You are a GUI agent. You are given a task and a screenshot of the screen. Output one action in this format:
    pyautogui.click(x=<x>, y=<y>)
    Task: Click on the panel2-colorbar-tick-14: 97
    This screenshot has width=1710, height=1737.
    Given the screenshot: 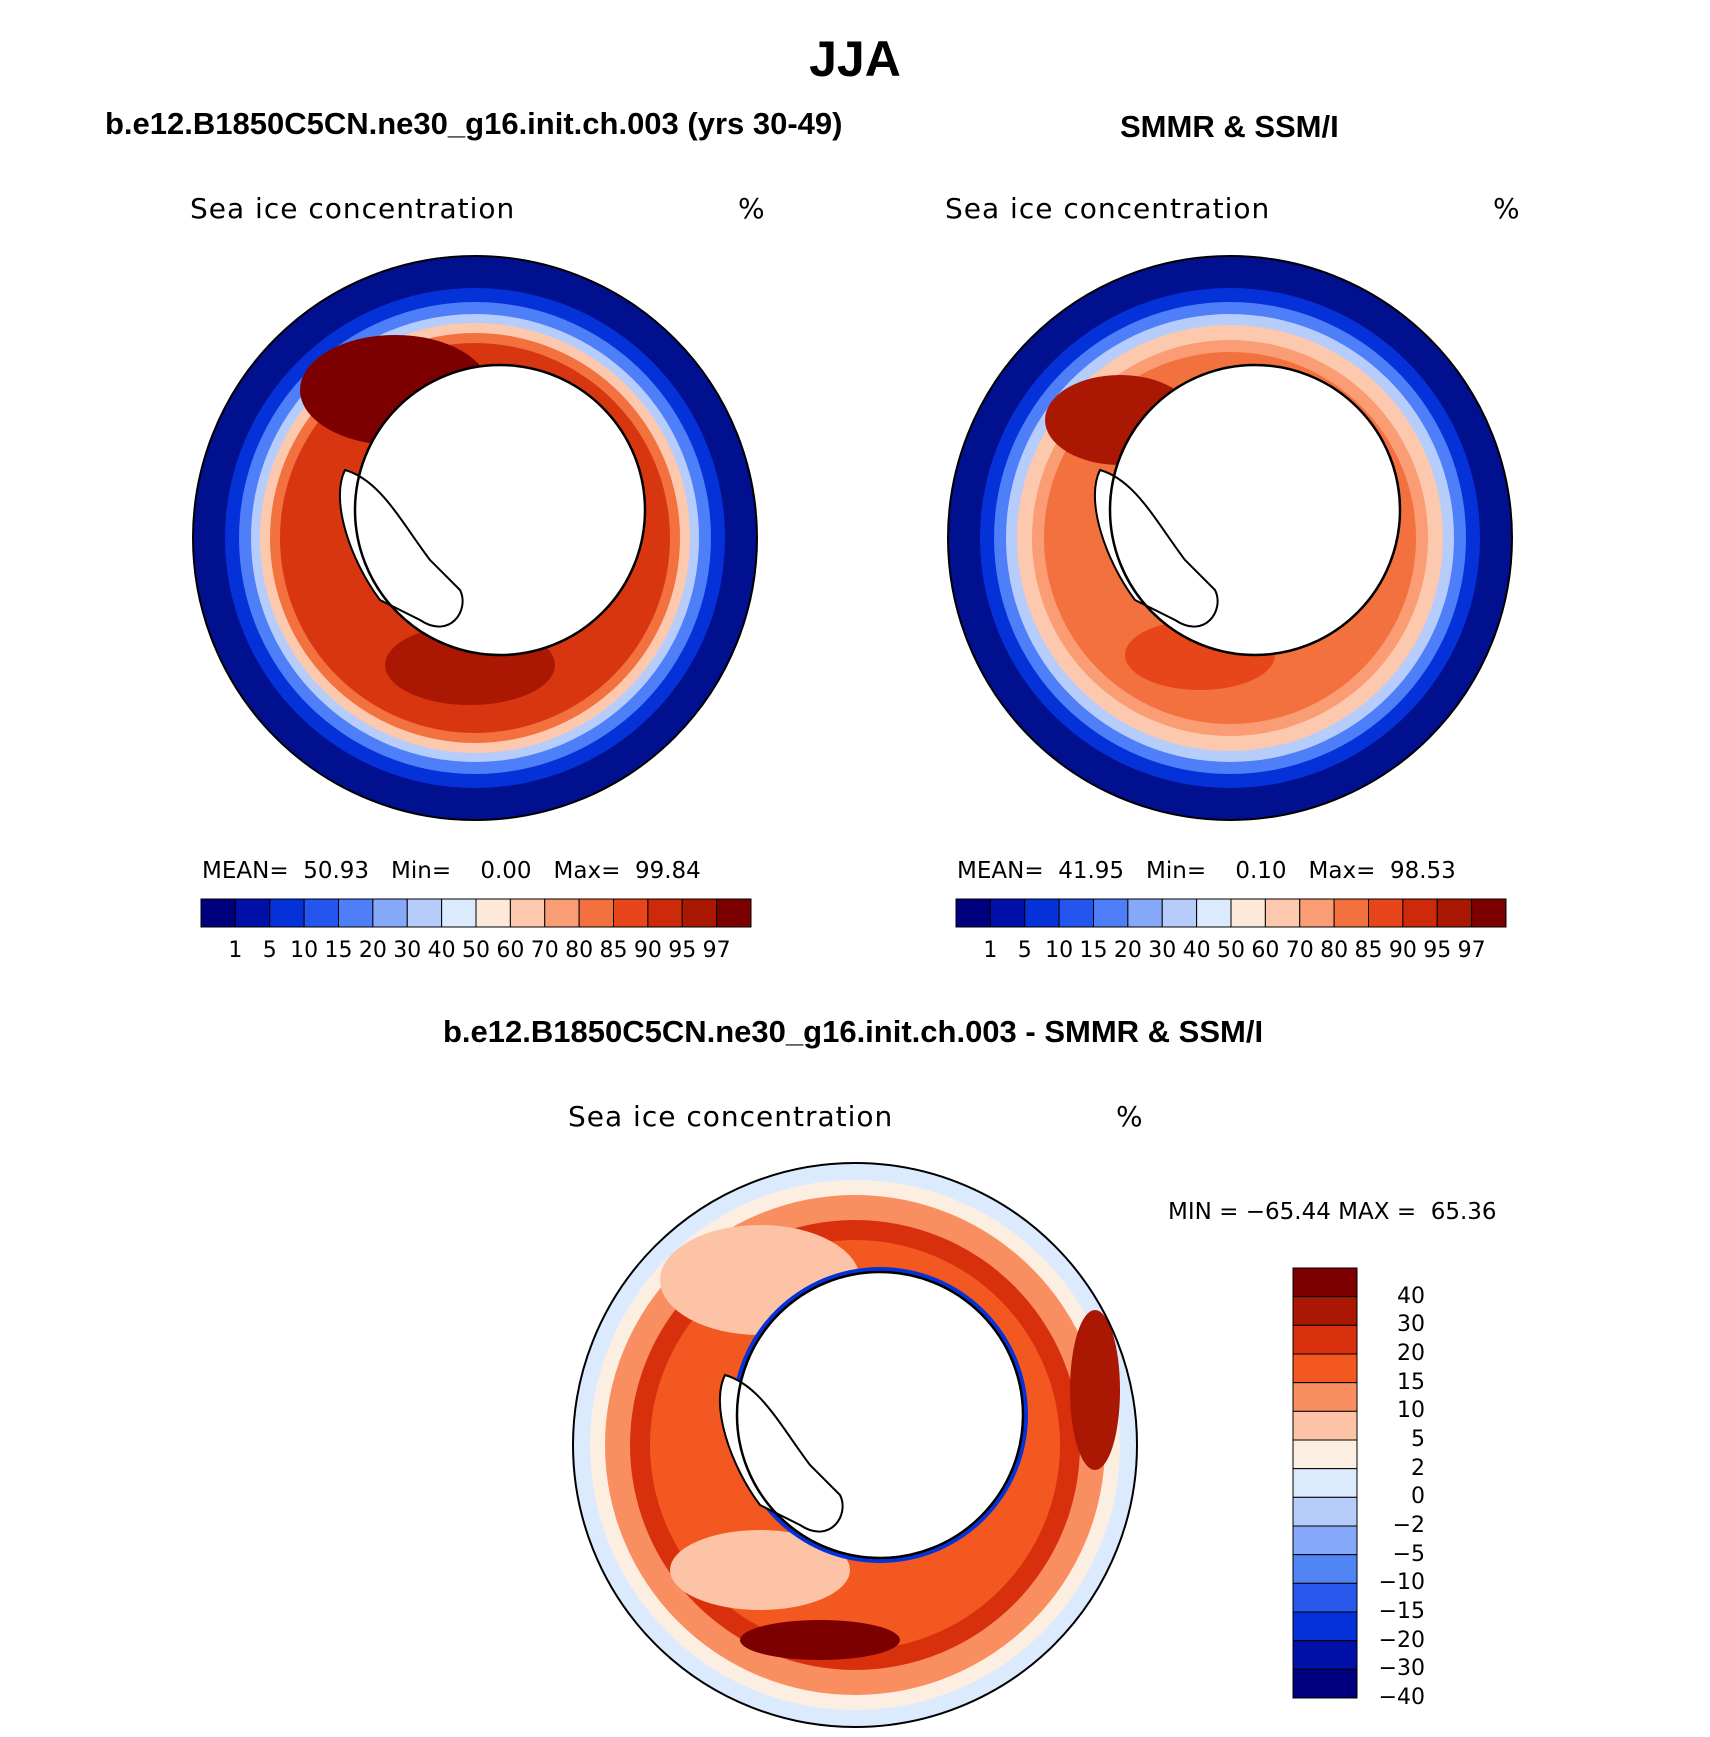 What is the action you would take?
    pyautogui.click(x=1471, y=950)
    